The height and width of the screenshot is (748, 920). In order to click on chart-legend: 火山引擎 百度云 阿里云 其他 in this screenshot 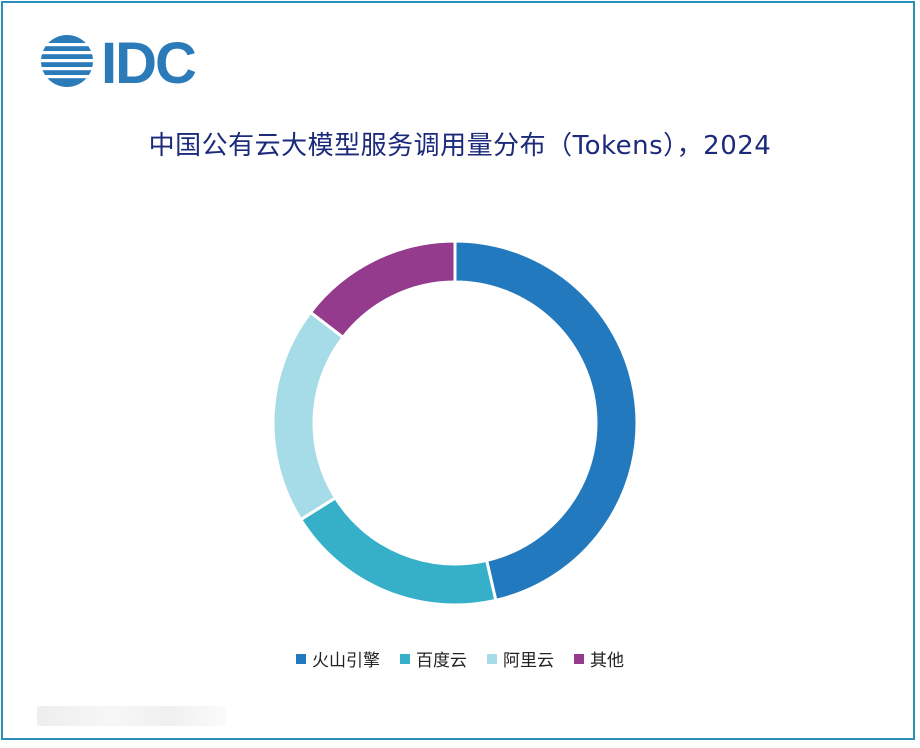, I will do `click(460, 658)`.